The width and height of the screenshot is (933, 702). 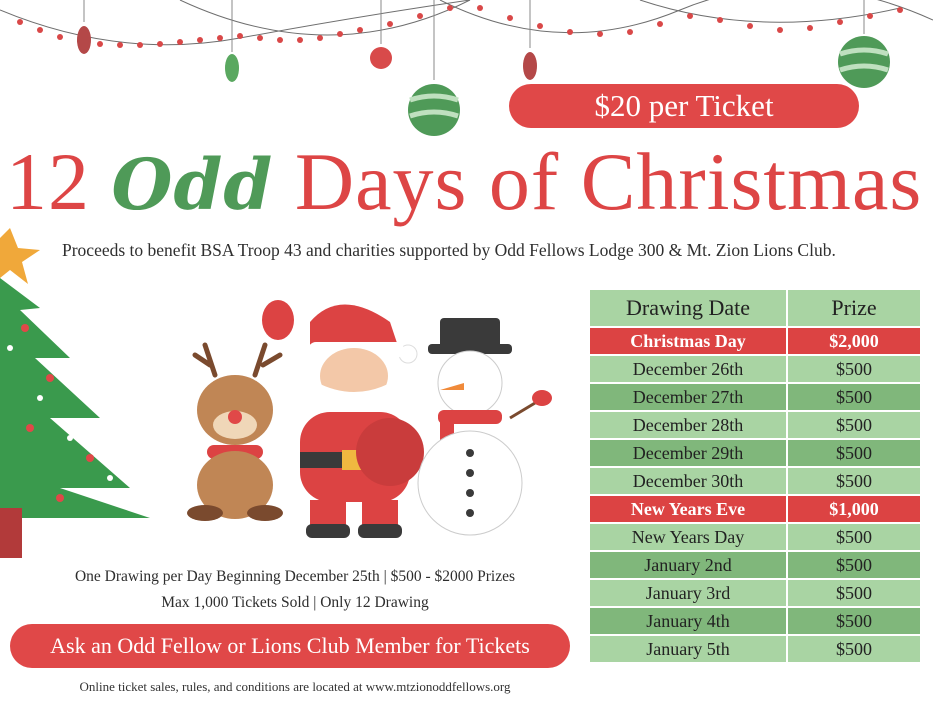 I want to click on drawing-date: Christmas Day, so click(x=688, y=341).